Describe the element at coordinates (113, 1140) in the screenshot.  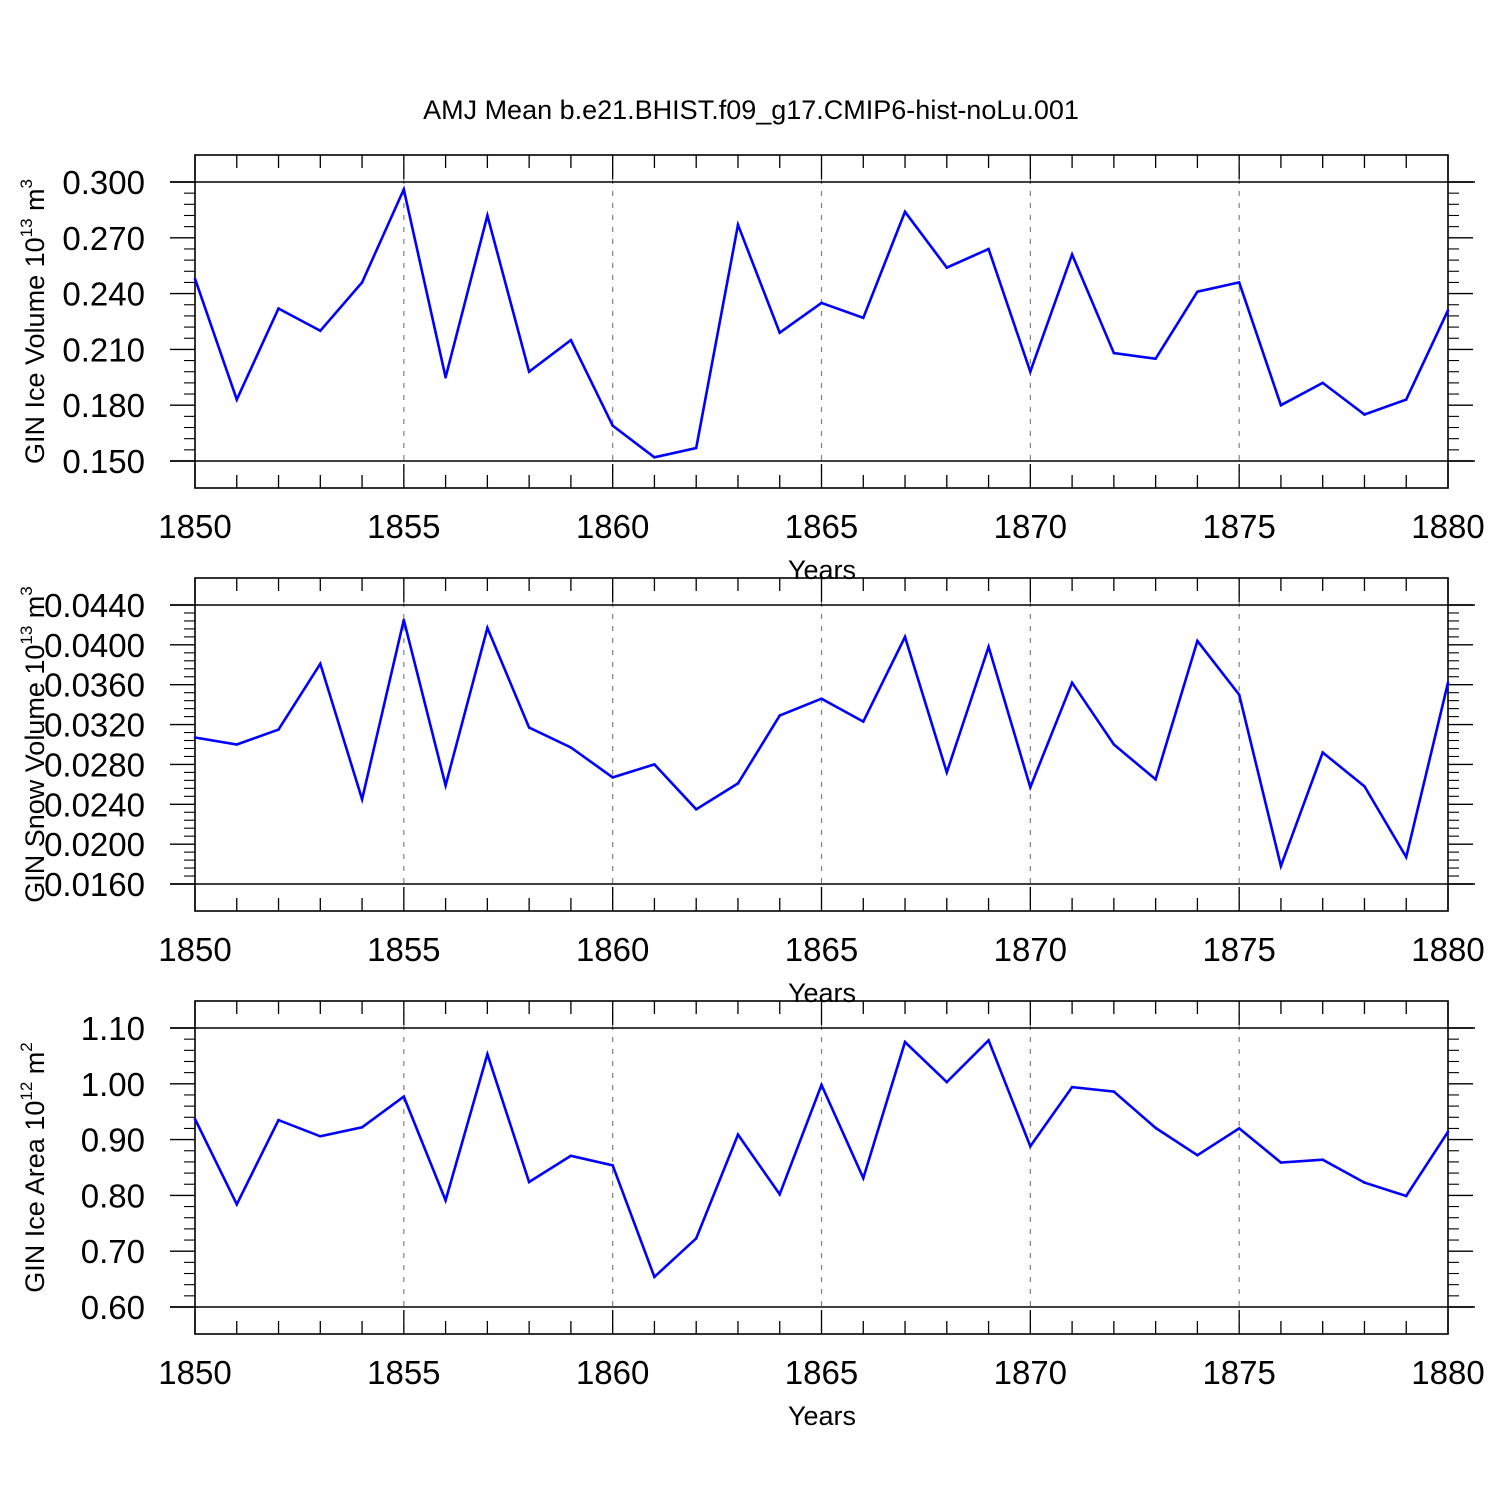
I see `y-tick-label: 0.90` at that location.